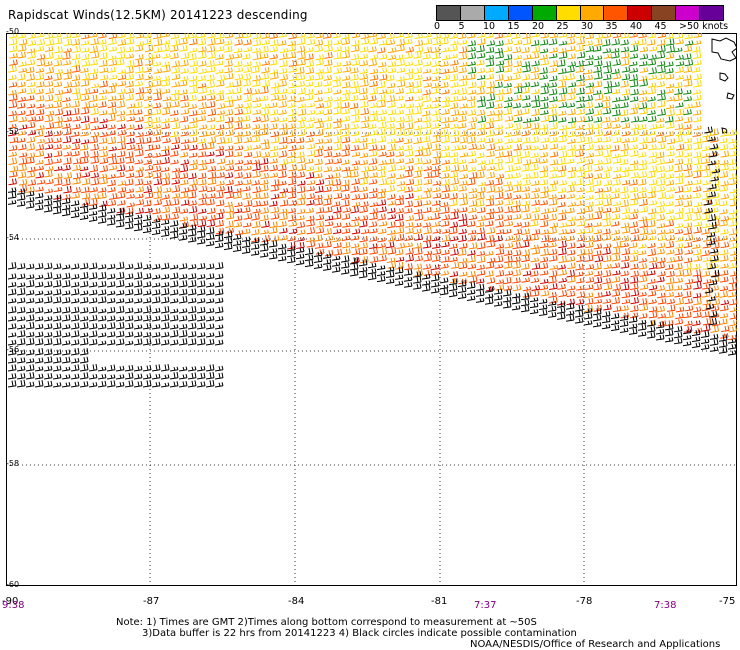 The height and width of the screenshot is (650, 740). I want to click on legend-label: 45, so click(660, 26).